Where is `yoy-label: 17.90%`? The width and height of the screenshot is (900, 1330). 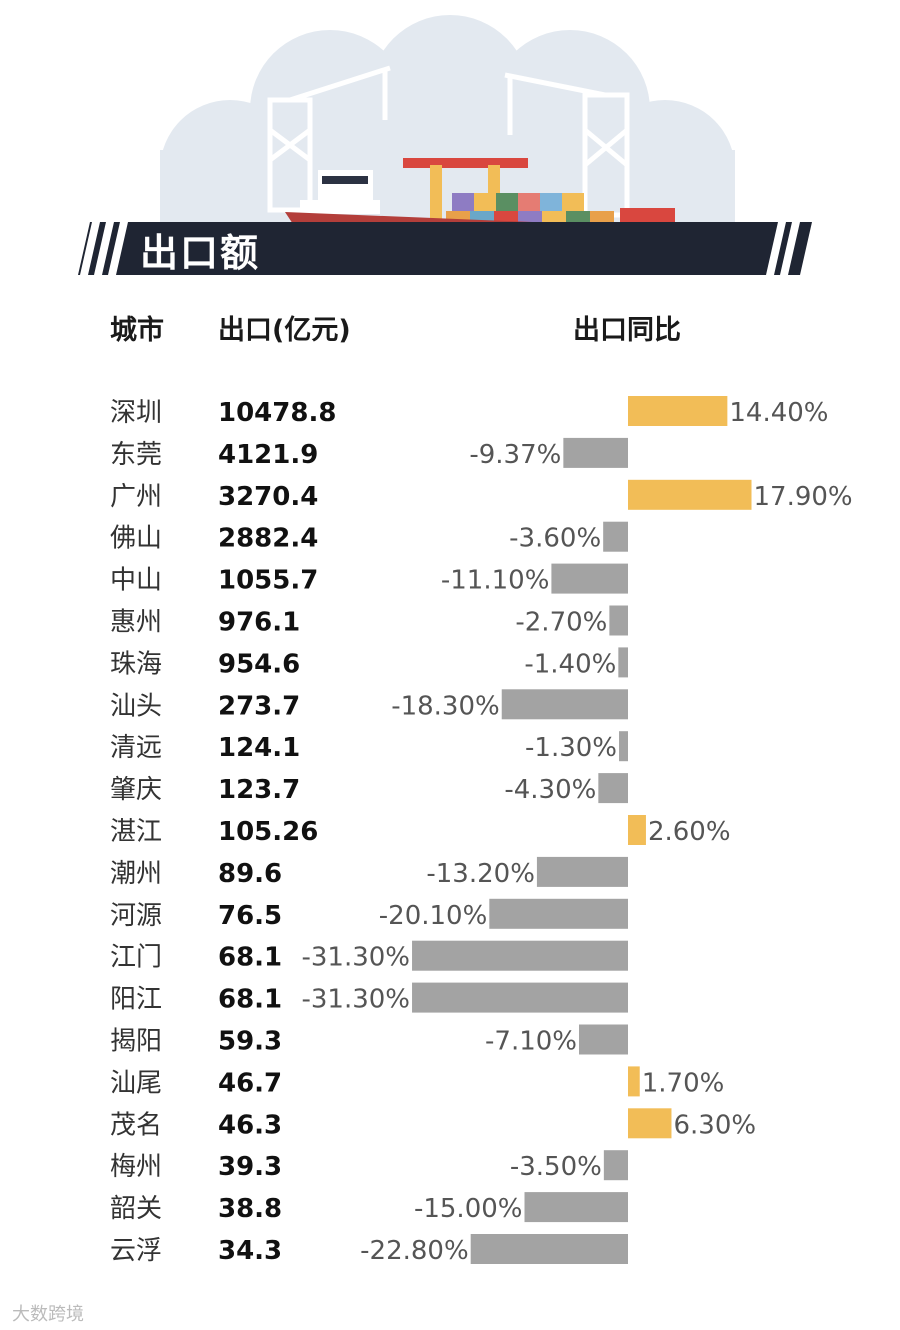
yoy-label: 17.90% is located at coordinates (803, 497).